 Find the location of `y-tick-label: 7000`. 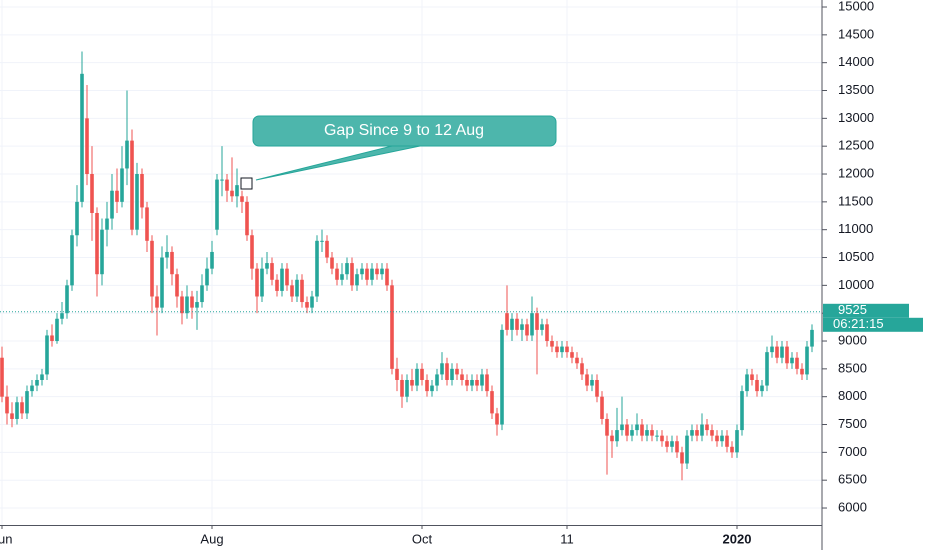

y-tick-label: 7000 is located at coordinates (852, 451).